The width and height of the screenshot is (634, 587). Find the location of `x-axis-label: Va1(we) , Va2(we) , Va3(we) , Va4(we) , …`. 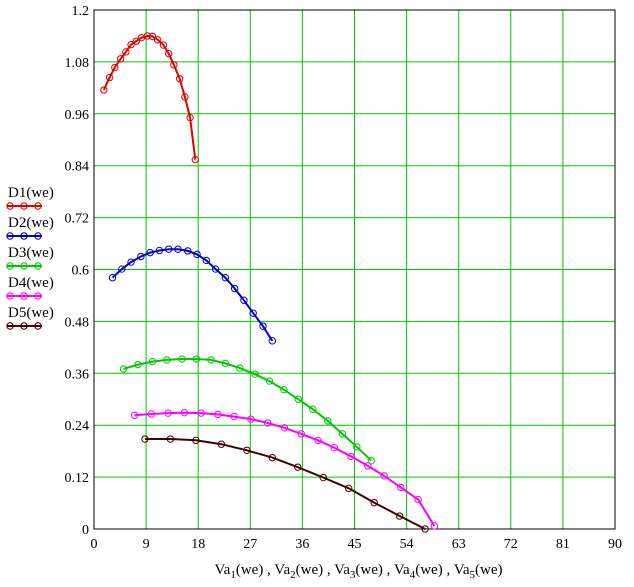

x-axis-label: Va1(we) , Va2(we) , Va3(we) , Va4(we) , … is located at coordinates (359, 571).